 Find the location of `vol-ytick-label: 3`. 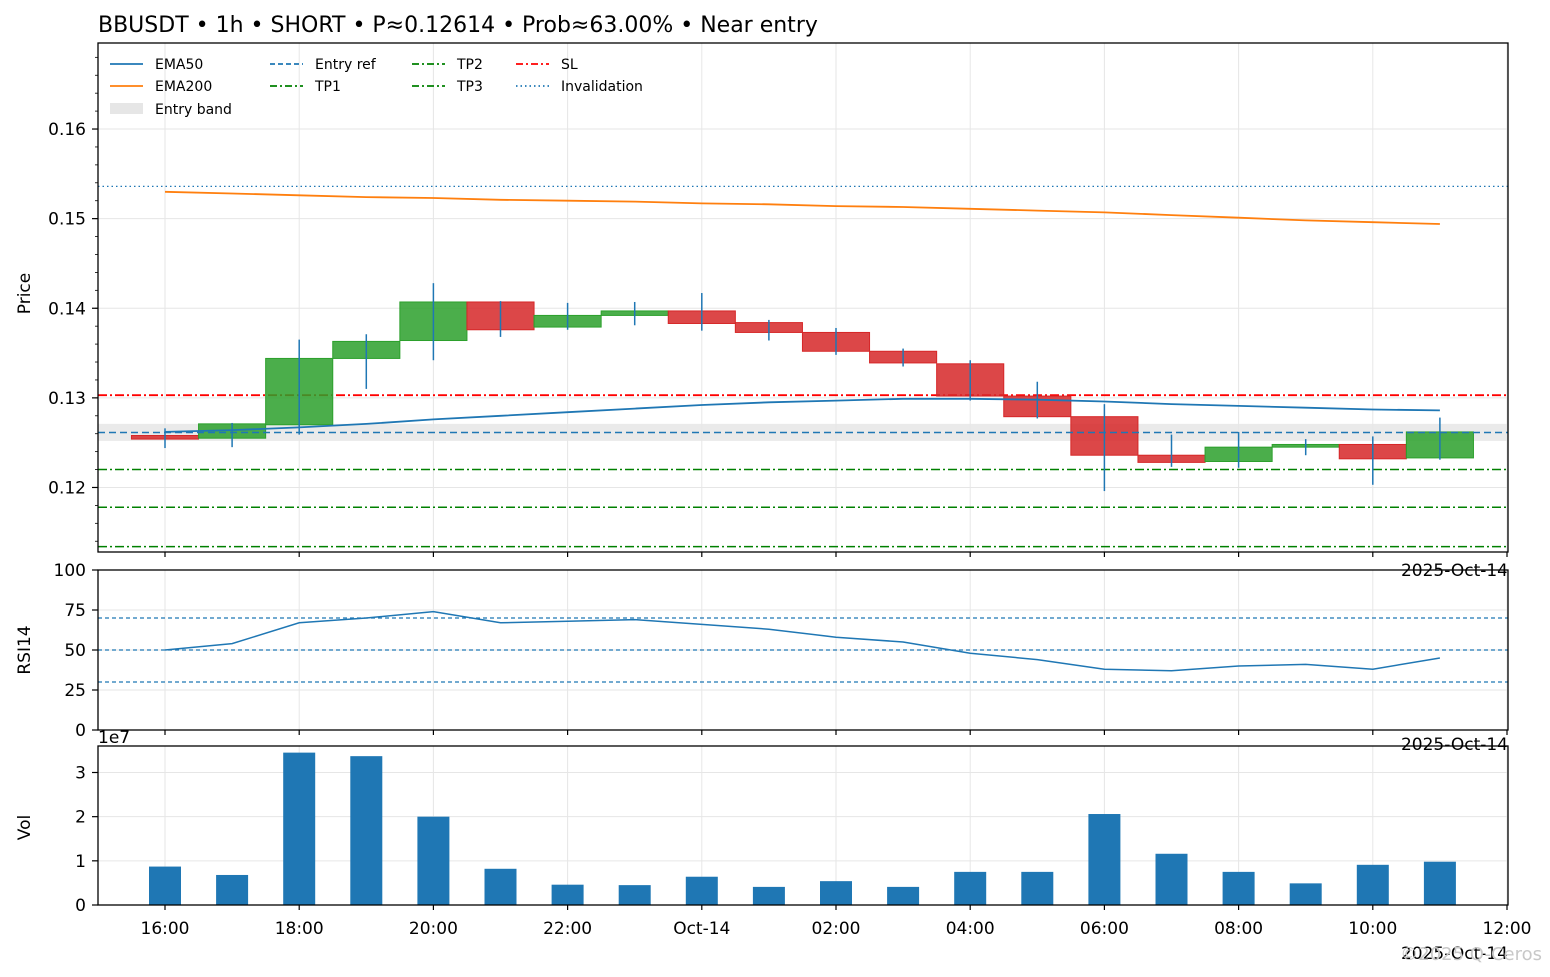

vol-ytick-label: 3 is located at coordinates (80, 774).